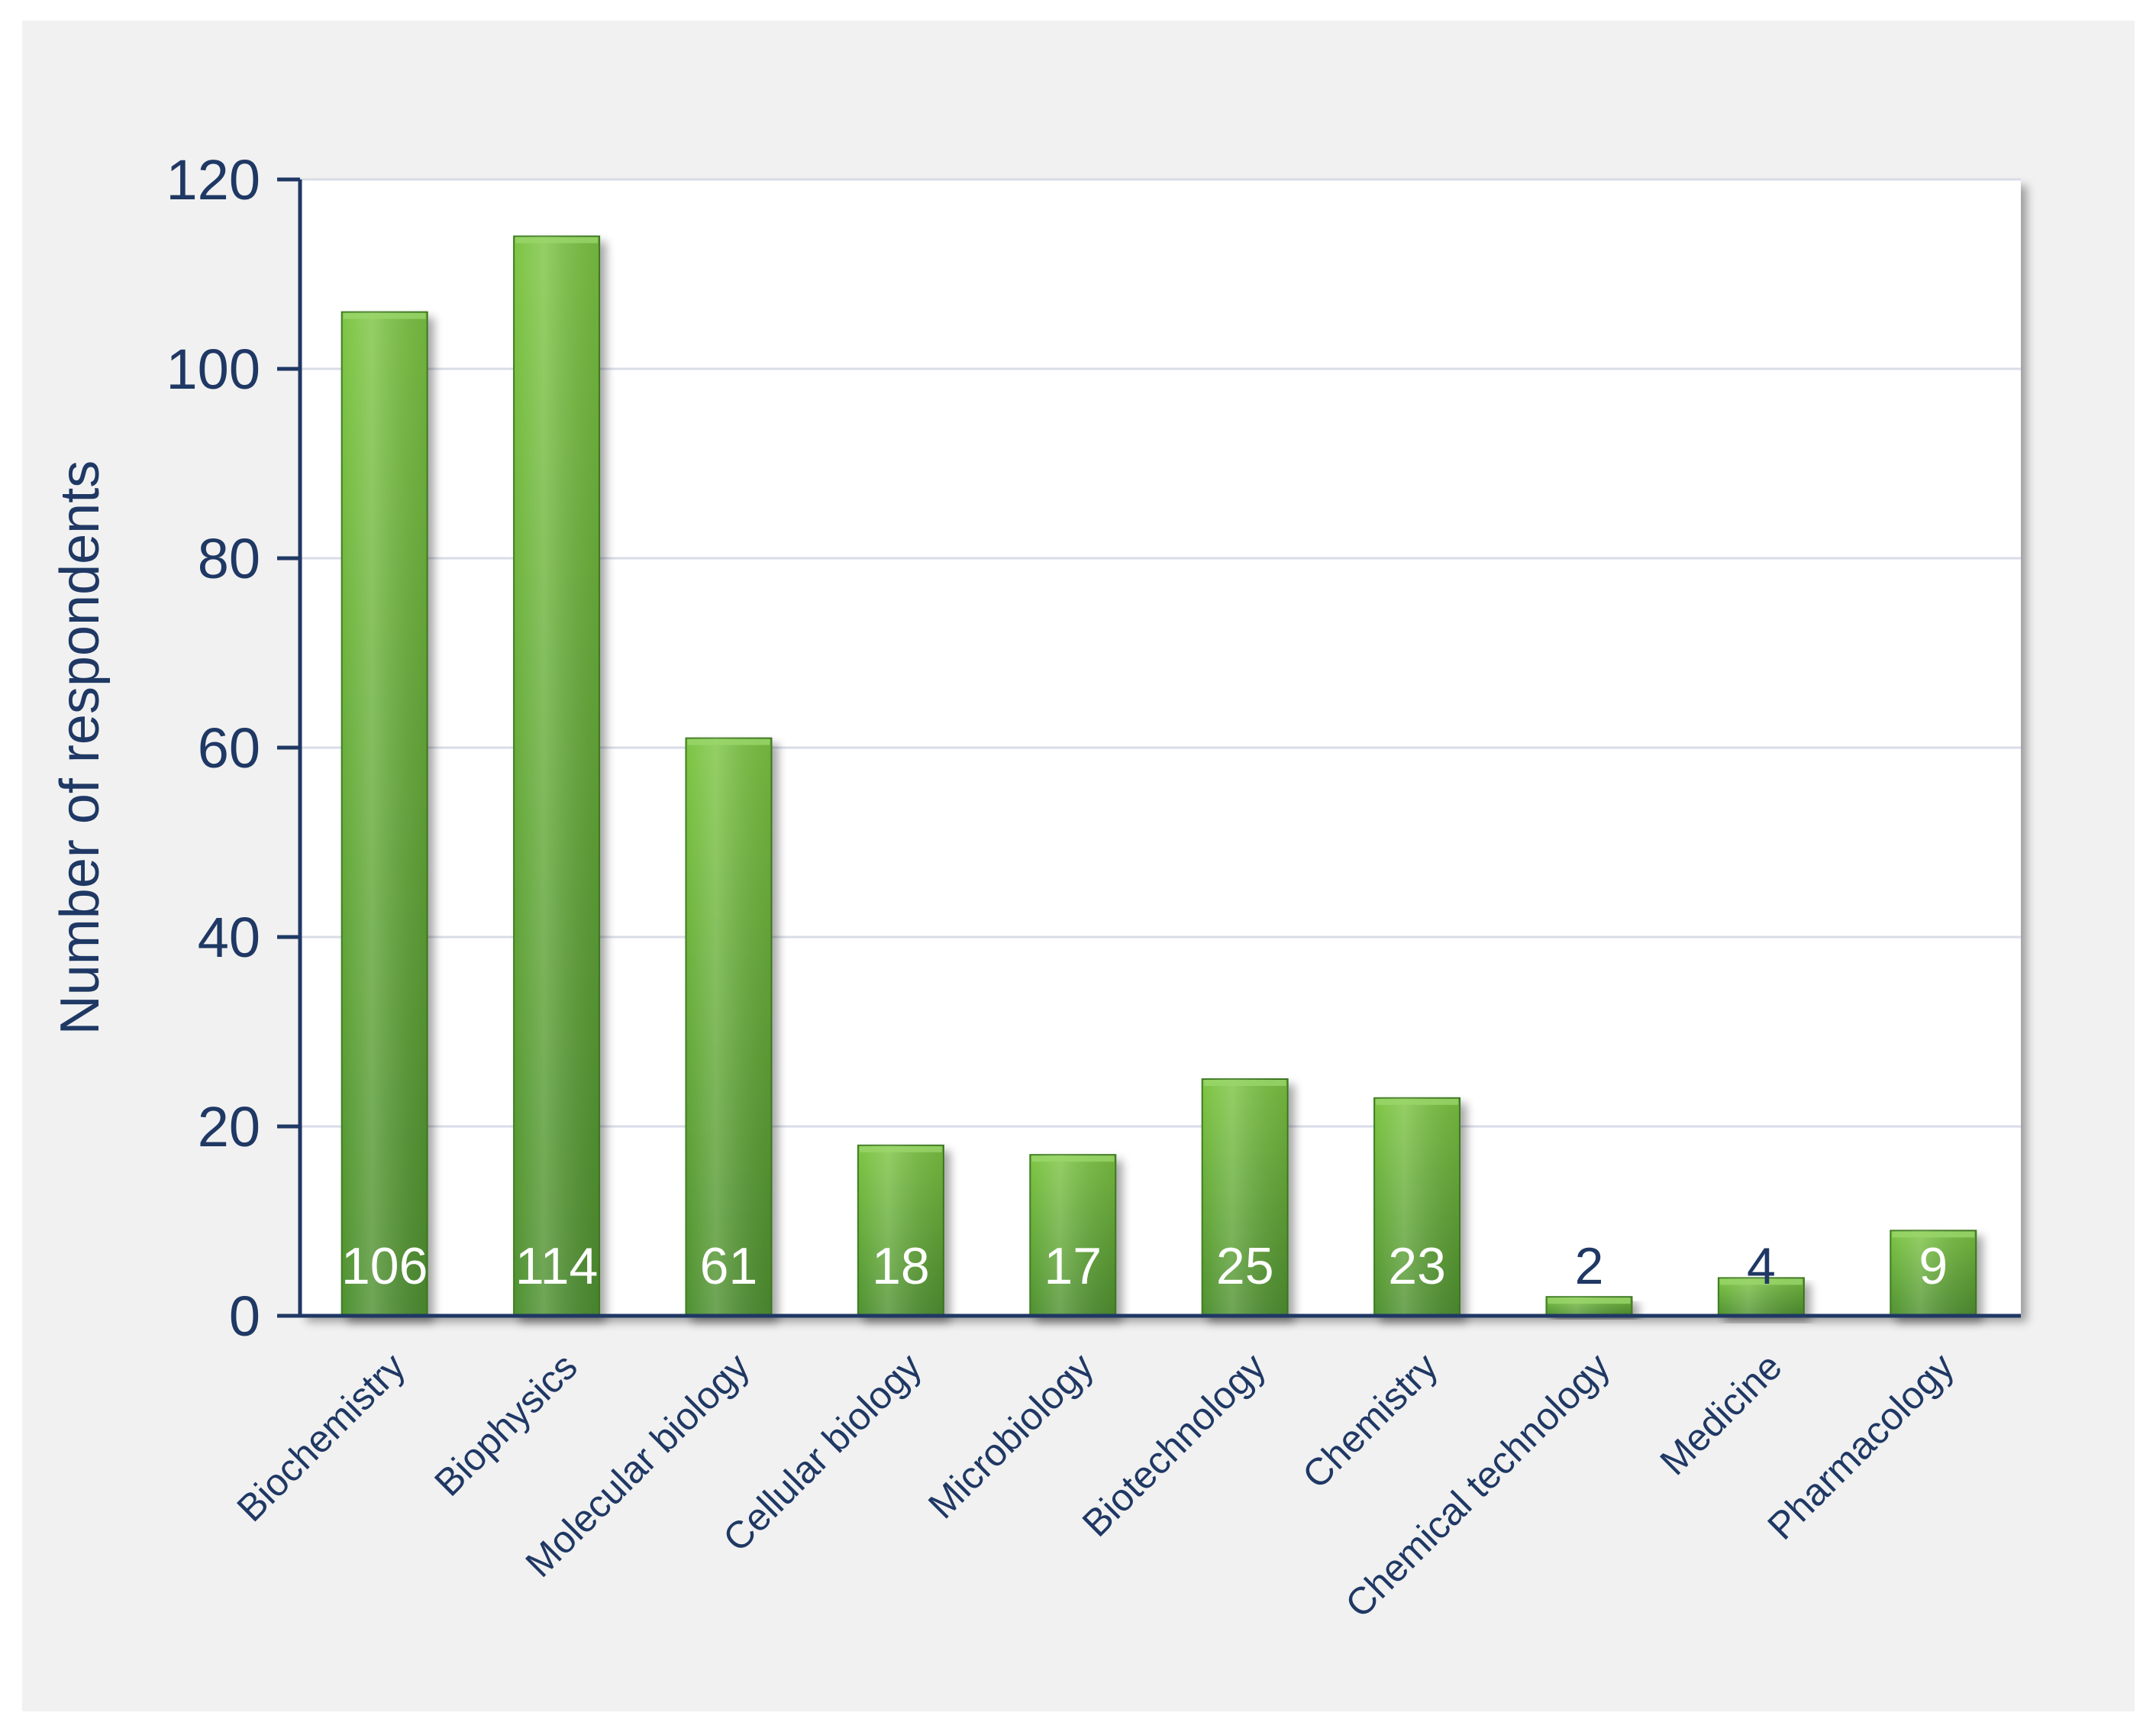 The height and width of the screenshot is (1732, 2156). What do you see at coordinates (384, 1266) in the screenshot?
I see `data-label: 106` at bounding box center [384, 1266].